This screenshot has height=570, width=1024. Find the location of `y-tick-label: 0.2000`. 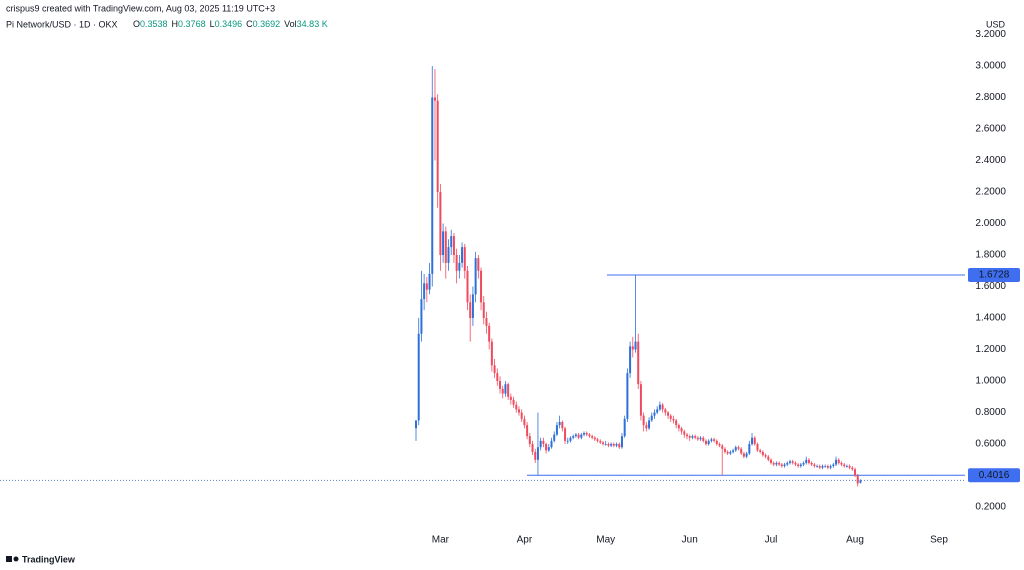

y-tick-label: 0.2000 is located at coordinates (990, 507).